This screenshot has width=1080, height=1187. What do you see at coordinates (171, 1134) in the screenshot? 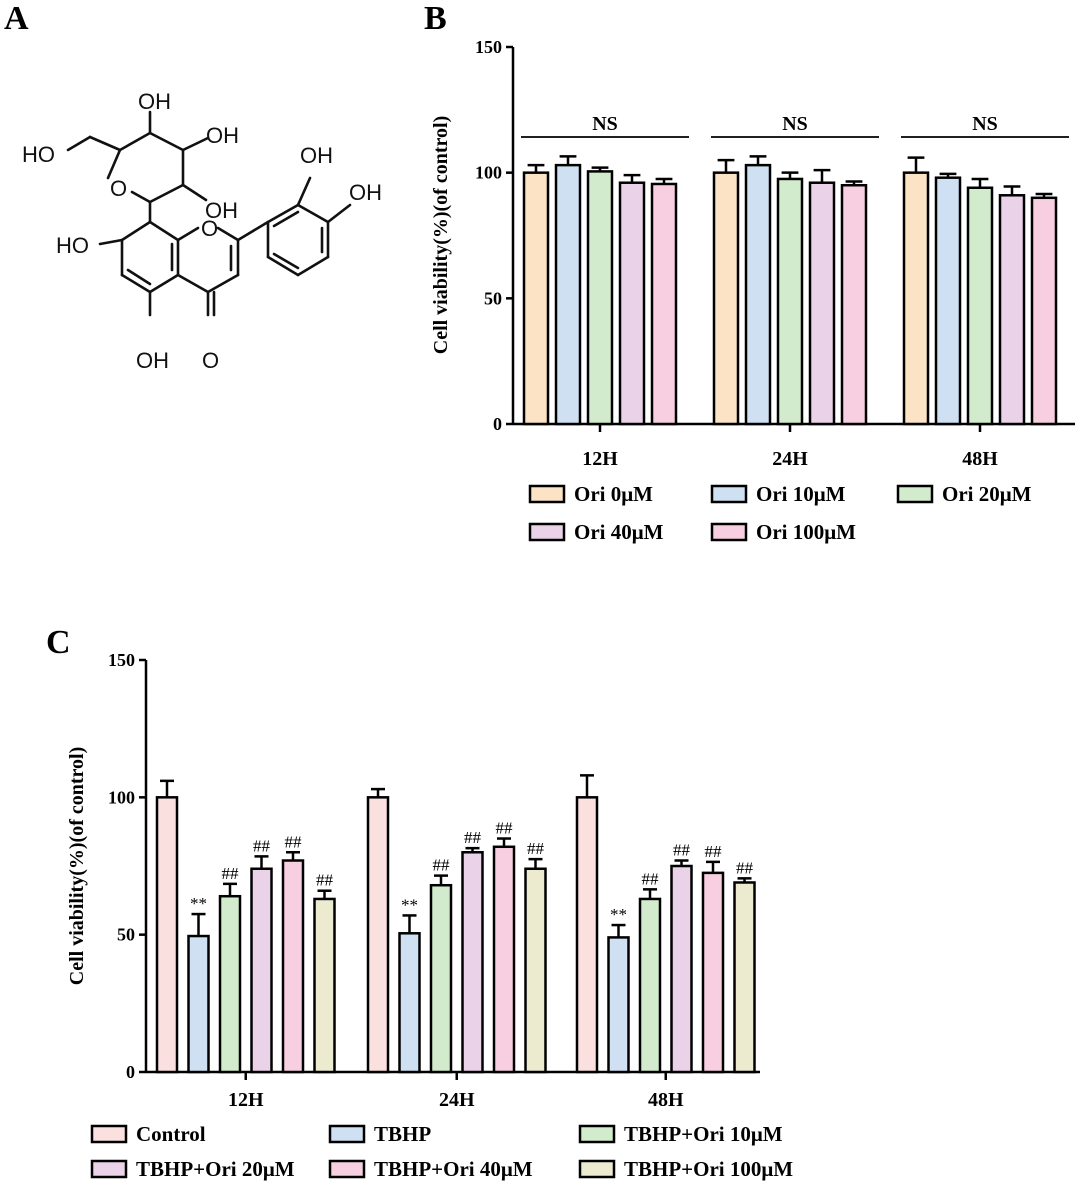
I see `legend-label: Control` at bounding box center [171, 1134].